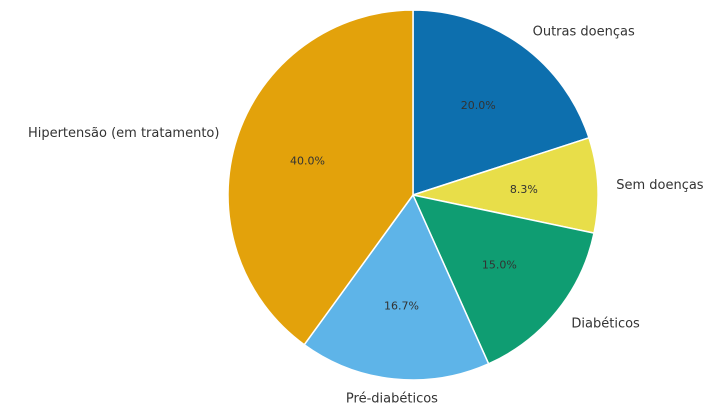 The height and width of the screenshot is (407, 713). What do you see at coordinates (503, 279) in the screenshot?
I see `slice-diabeticos` at bounding box center [503, 279].